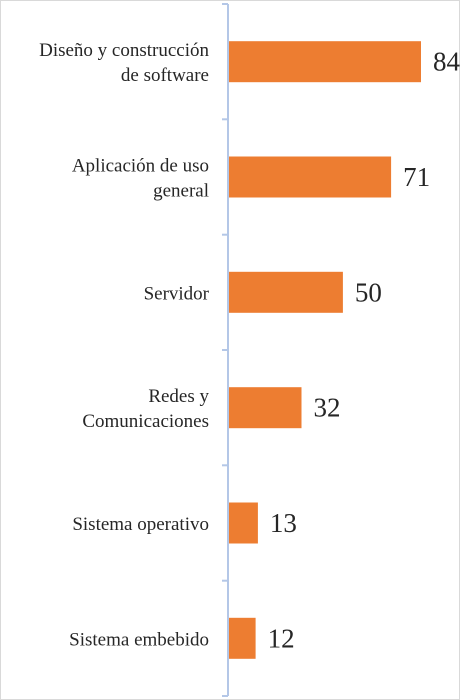 The height and width of the screenshot is (700, 460). Describe the element at coordinates (327, 408) in the screenshot. I see `data-label-4: 32` at that location.